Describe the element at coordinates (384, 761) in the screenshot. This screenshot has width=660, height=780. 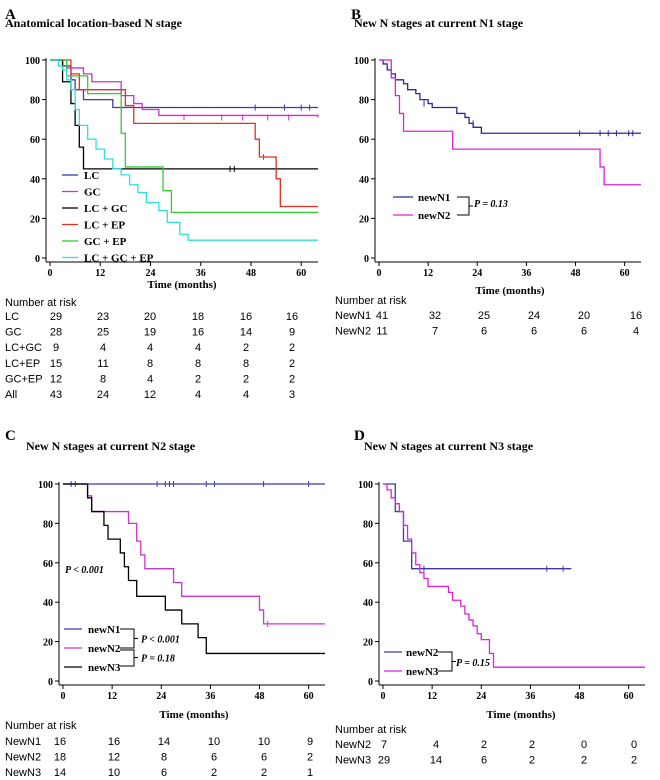
I see `risk-value: 29` at that location.